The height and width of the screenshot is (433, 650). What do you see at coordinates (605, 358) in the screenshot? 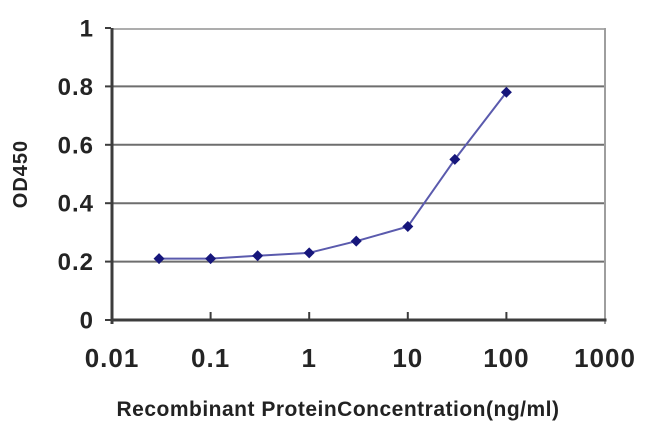
I see `x-tick-label: 1000` at bounding box center [605, 358].